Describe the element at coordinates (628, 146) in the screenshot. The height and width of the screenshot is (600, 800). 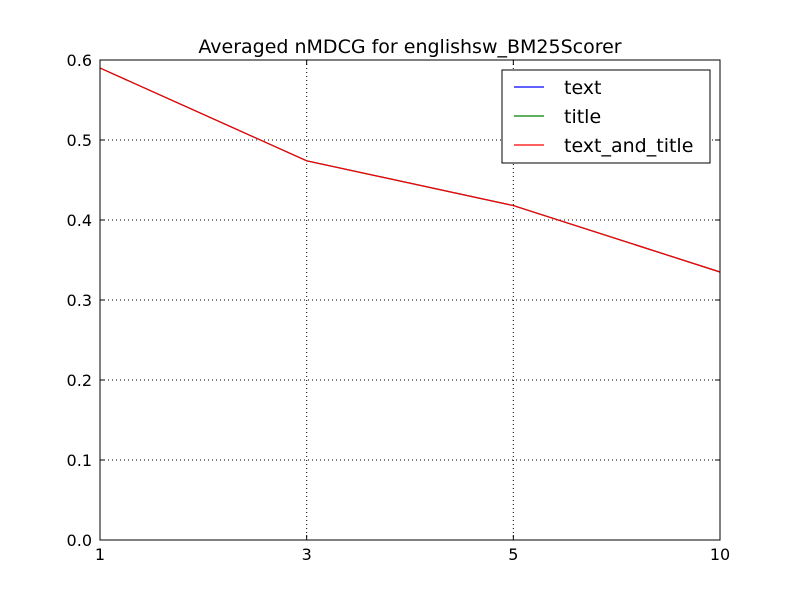
I see `legend-label: text_and_title` at that location.